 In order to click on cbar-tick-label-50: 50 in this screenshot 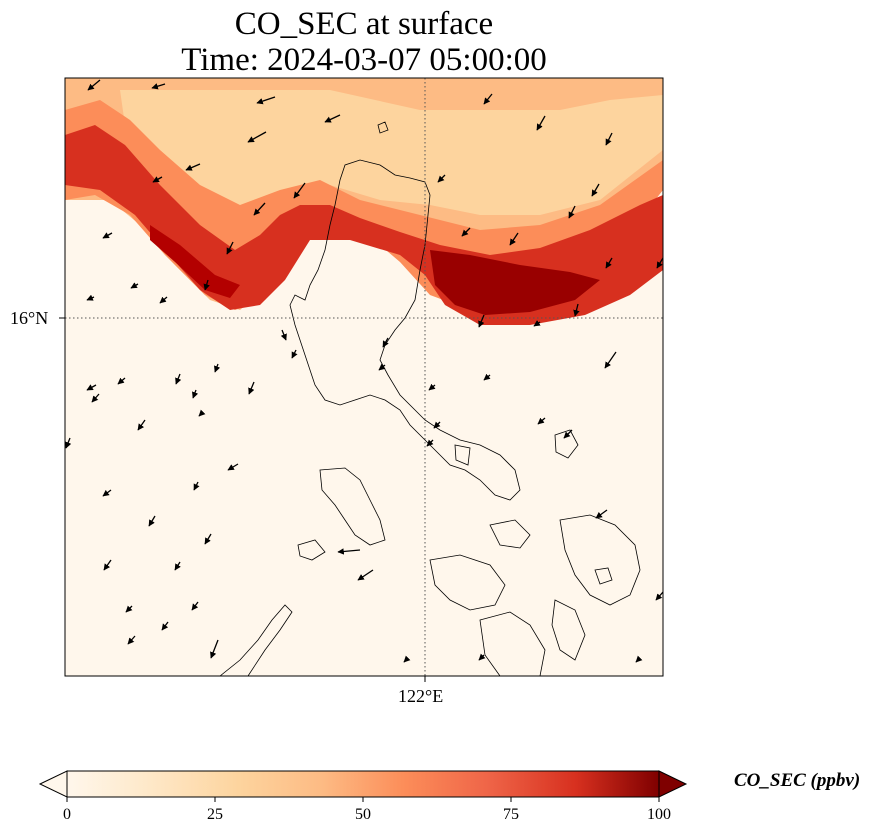, I will do `click(363, 814)`.